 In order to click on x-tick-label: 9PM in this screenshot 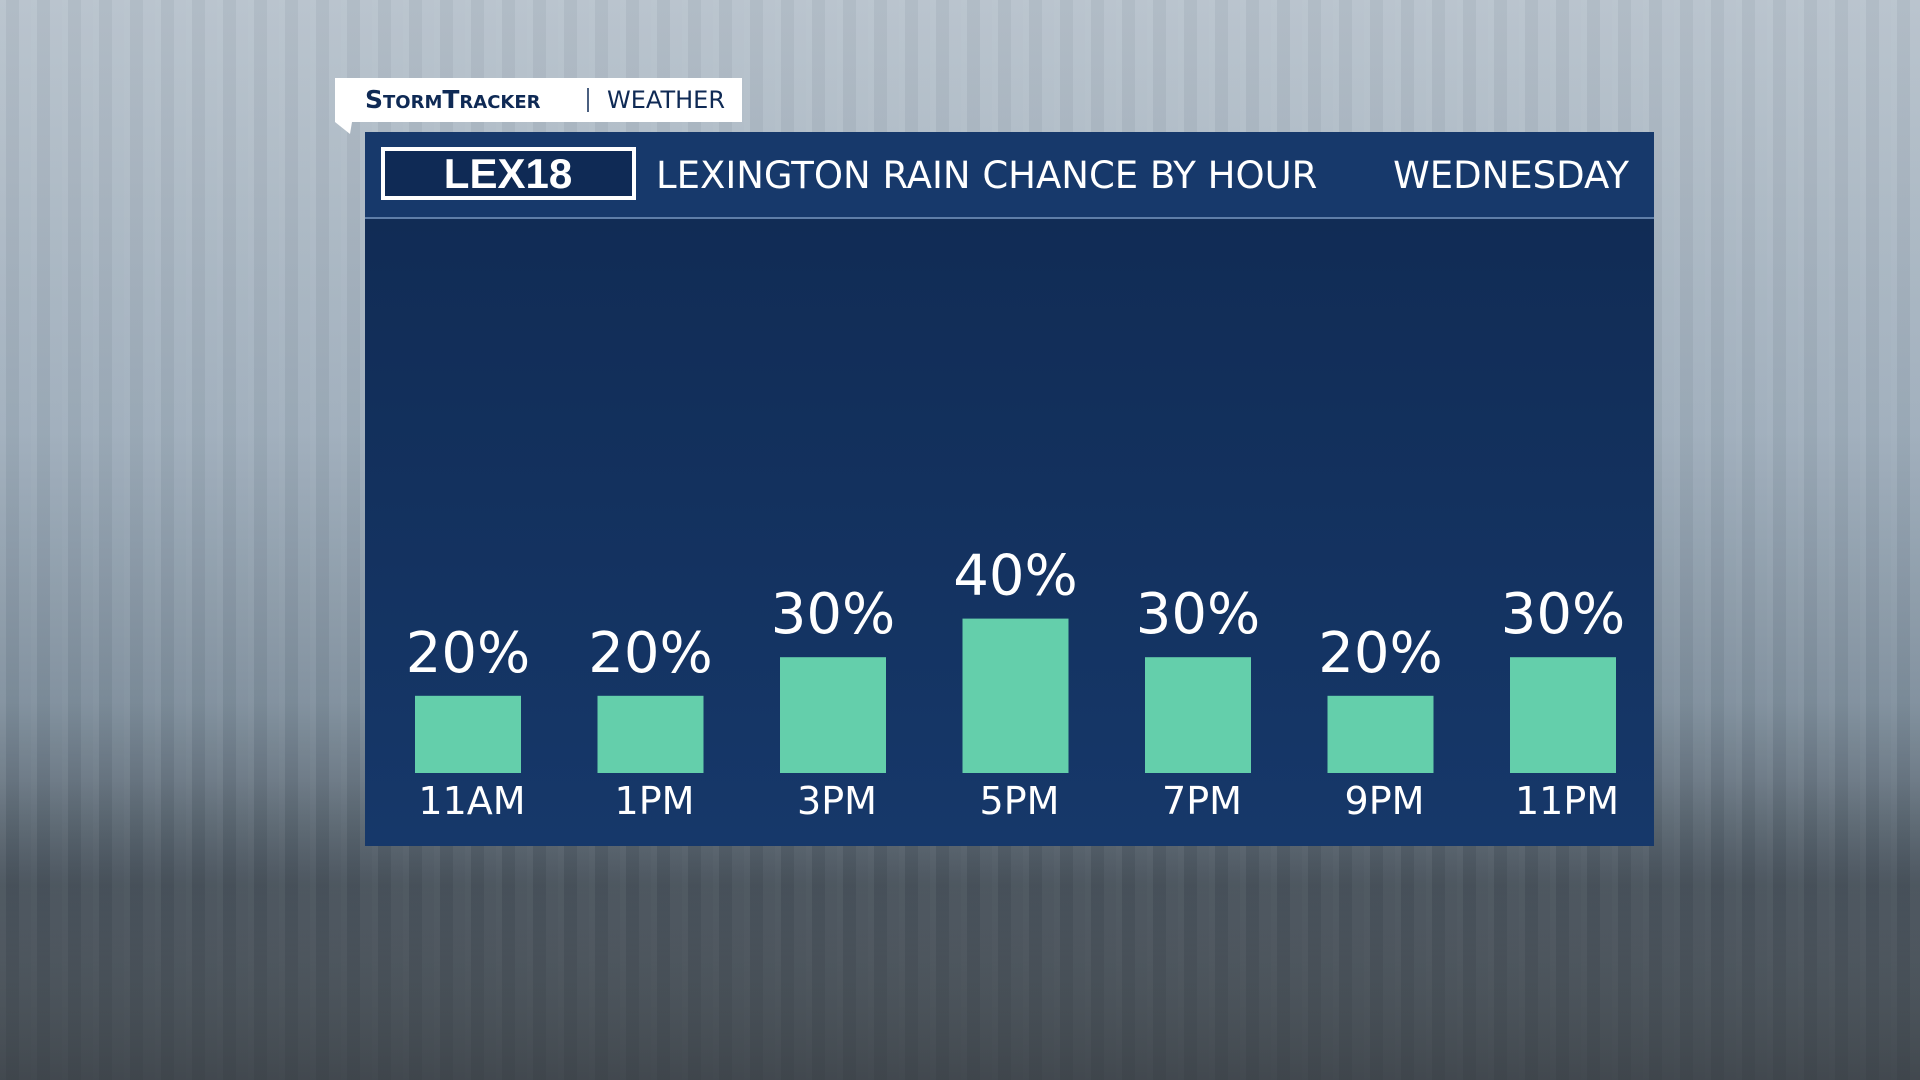, I will do `click(1385, 801)`.